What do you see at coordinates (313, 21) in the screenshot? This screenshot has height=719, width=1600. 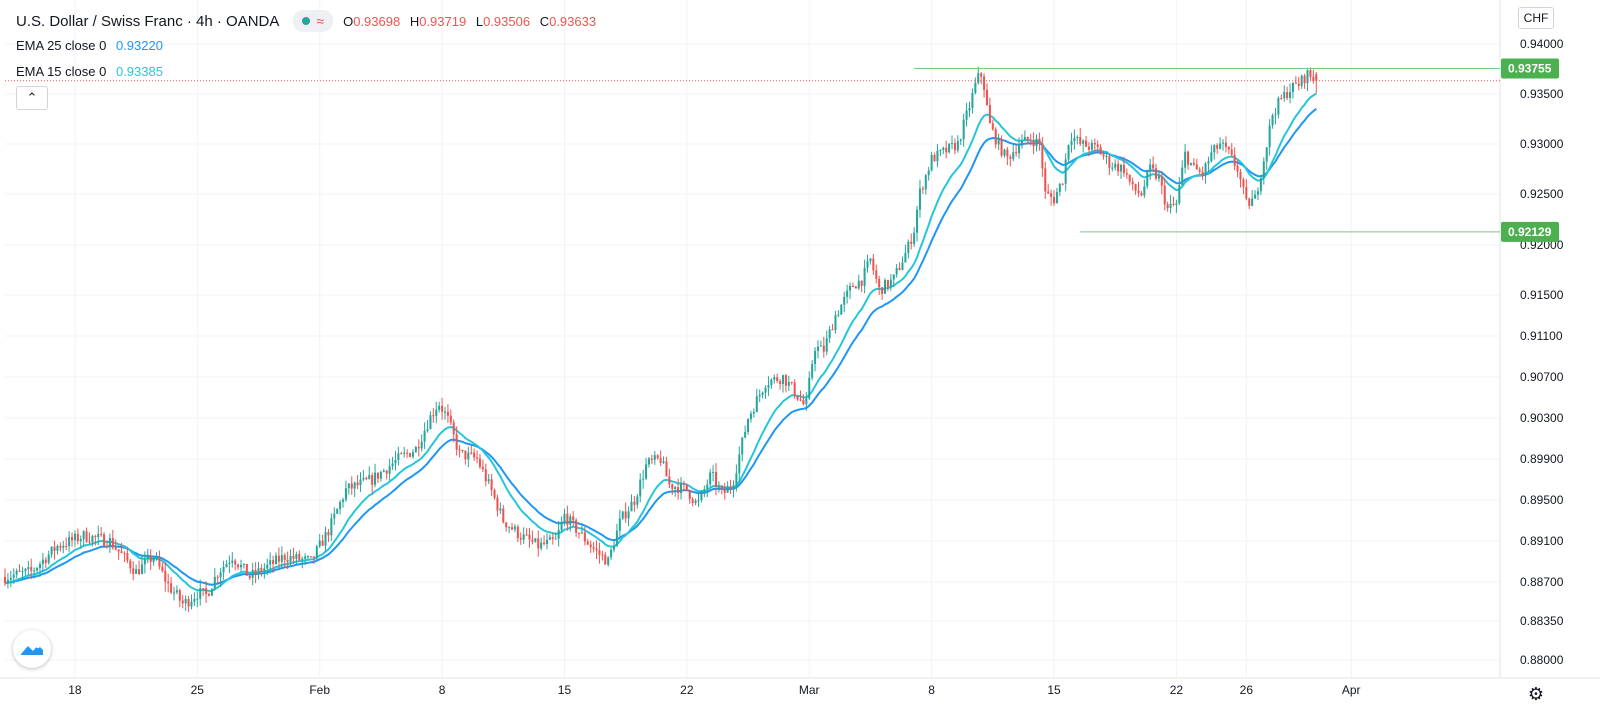 I see `market-status-pill: ≈` at bounding box center [313, 21].